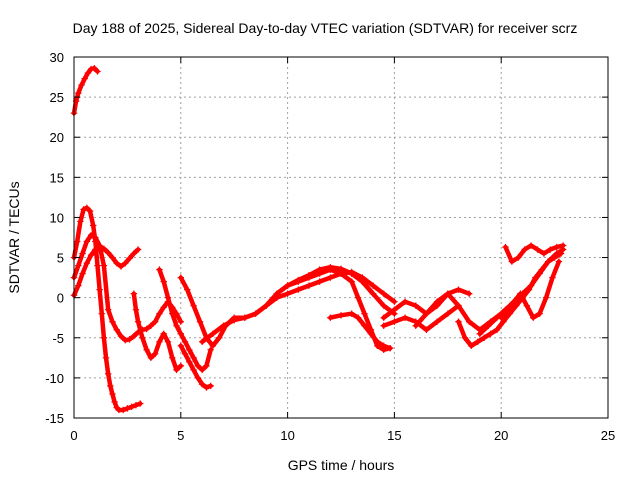 Image resolution: width=640 pixels, height=480 pixels. Describe the element at coordinates (60, 258) in the screenshot. I see `y-tick-label: 5` at that location.